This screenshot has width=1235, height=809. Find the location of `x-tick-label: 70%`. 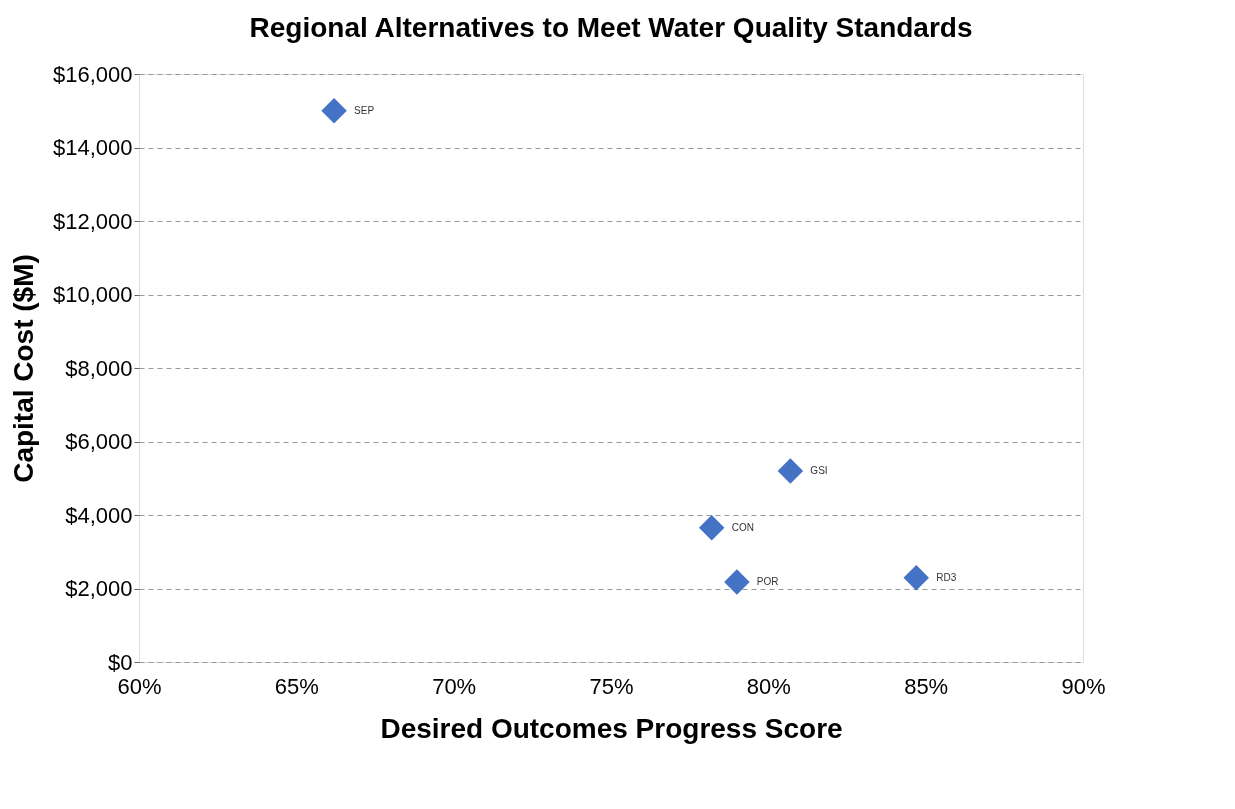

x-tick-label: 70% is located at coordinates (454, 686).